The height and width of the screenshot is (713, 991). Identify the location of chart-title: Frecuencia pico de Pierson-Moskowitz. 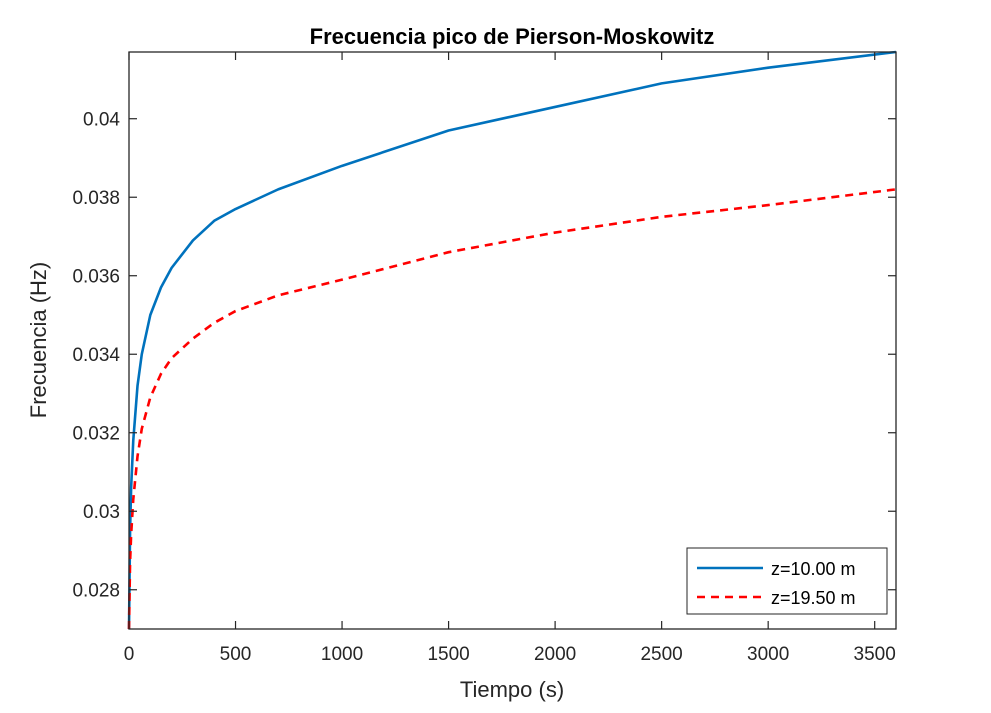
(512, 36).